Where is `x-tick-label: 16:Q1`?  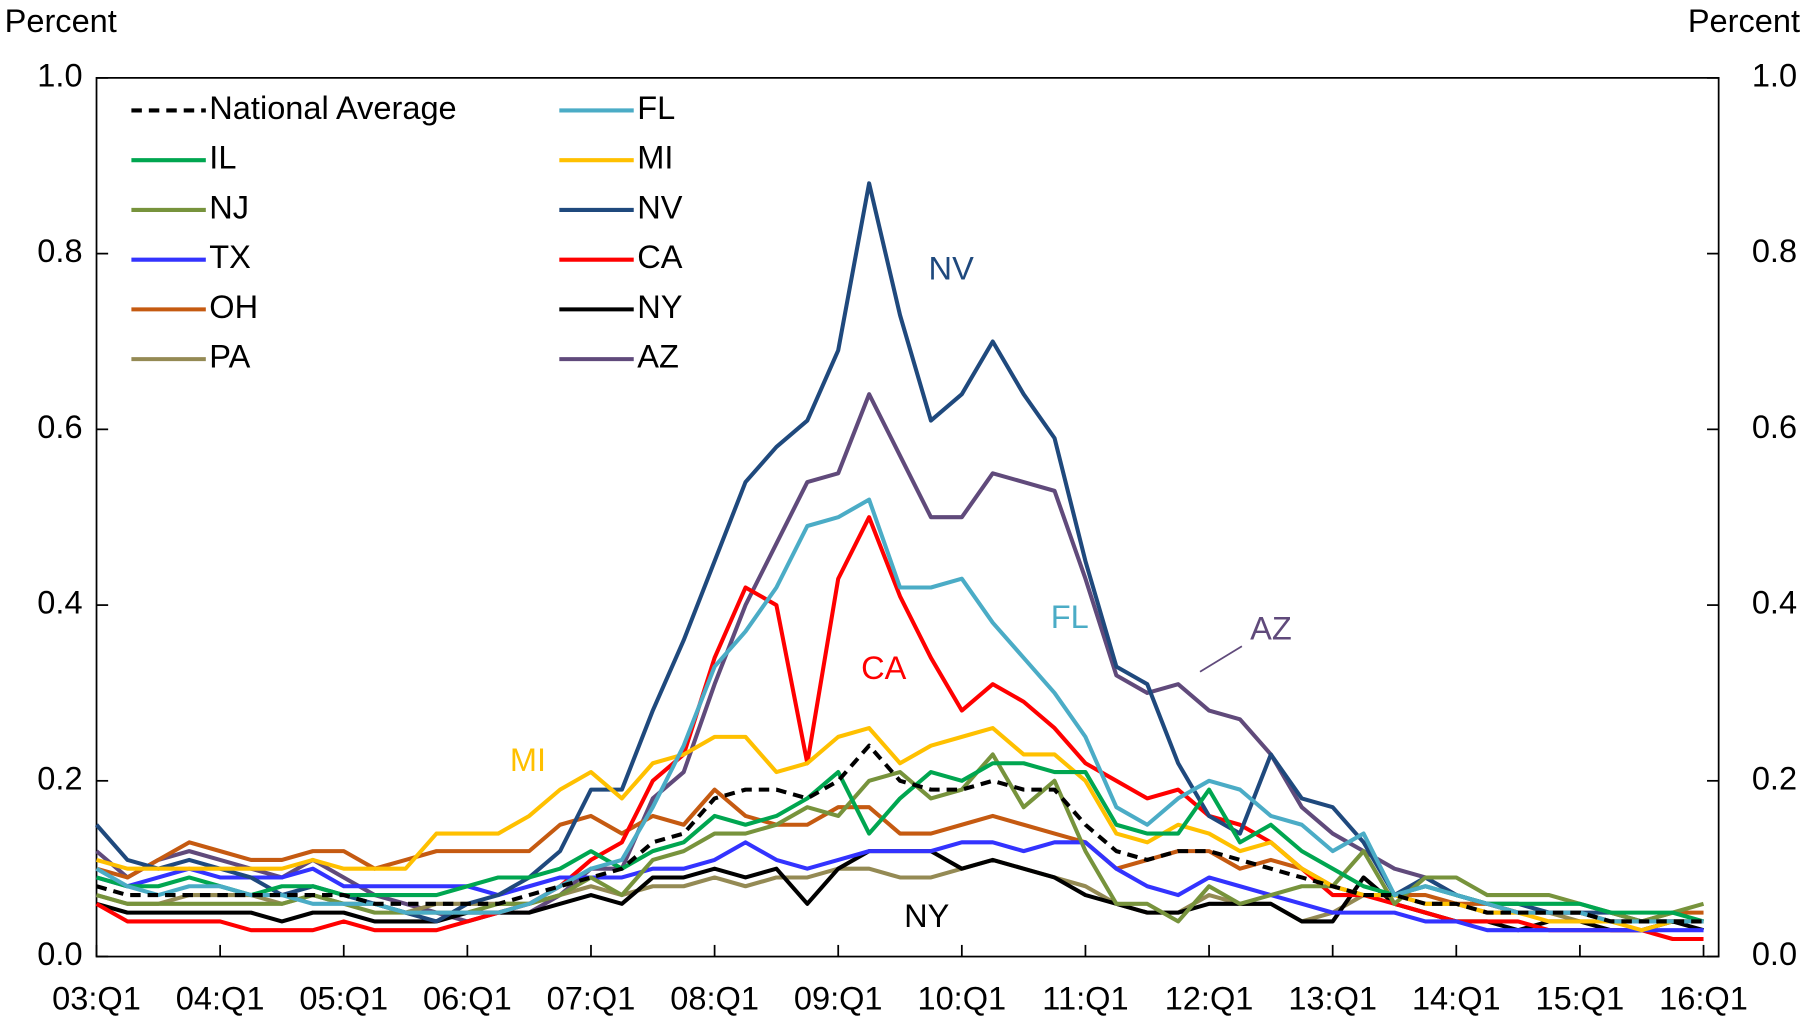 x-tick-label: 16:Q1 is located at coordinates (1703, 998).